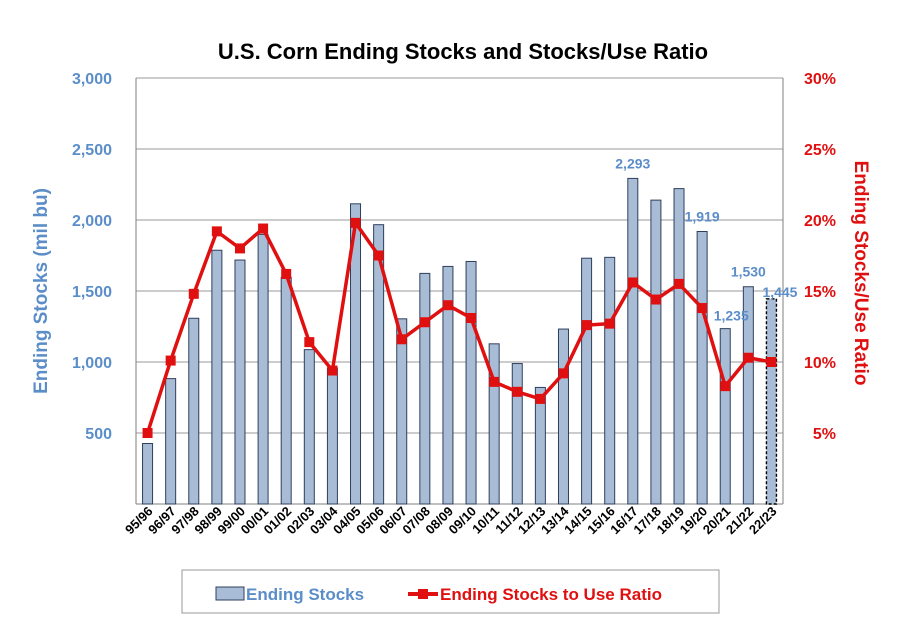 This screenshot has height=634, width=901. I want to click on left-tick-label: 1,000, so click(92, 363).